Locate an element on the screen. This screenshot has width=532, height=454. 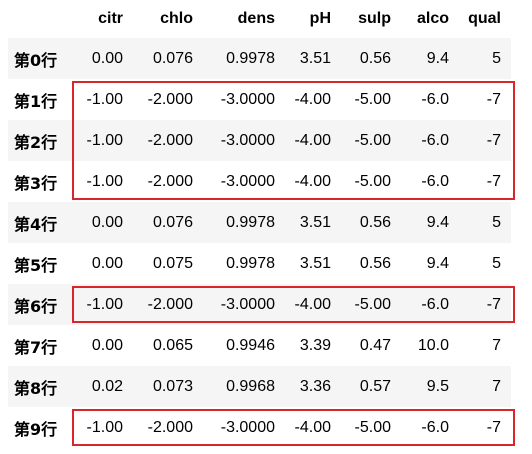
column-header: sulp is located at coordinates (374, 18).